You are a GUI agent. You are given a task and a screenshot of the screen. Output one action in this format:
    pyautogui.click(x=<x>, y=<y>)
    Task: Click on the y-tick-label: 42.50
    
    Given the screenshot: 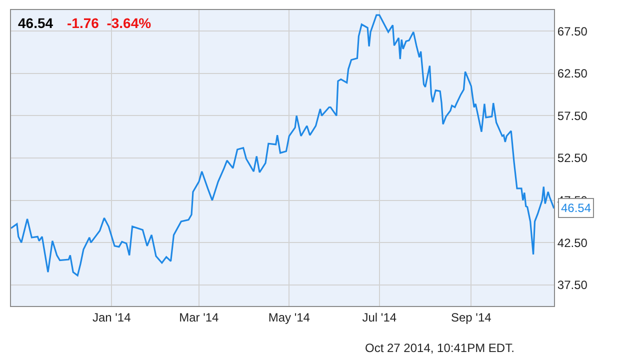 What is the action you would take?
    pyautogui.click(x=572, y=243)
    